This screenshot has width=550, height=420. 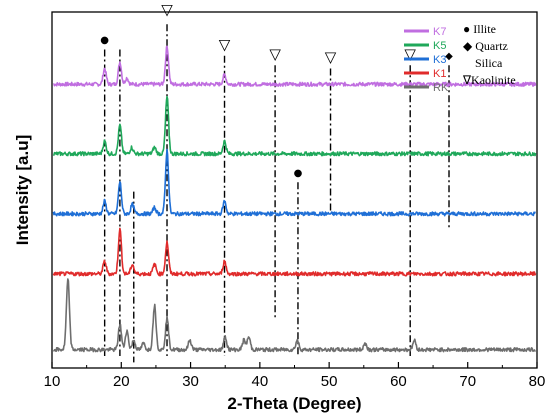 I want to click on legend-label-k3: K3, so click(x=439, y=60).